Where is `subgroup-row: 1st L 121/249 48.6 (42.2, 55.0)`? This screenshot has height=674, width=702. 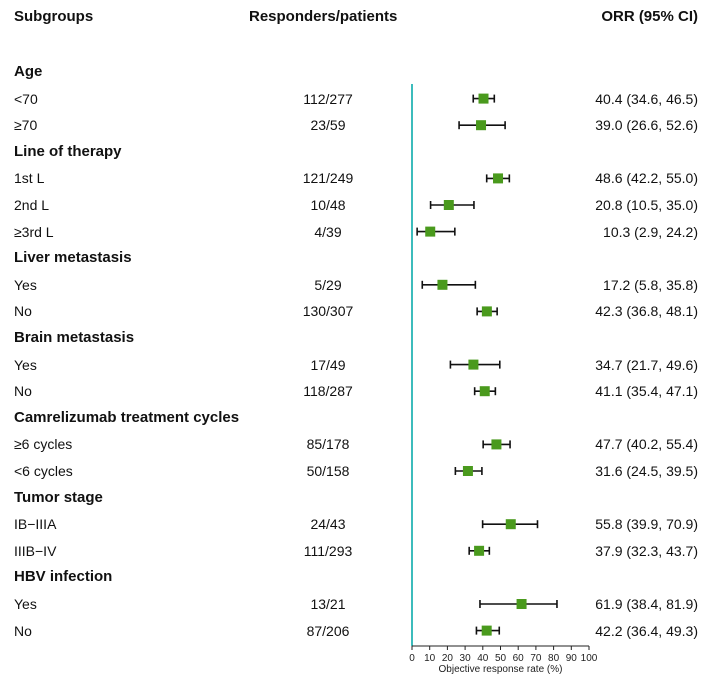
subgroup-row: 1st L 121/249 48.6 (42.2, 55.0) is located at coordinates (351, 178).